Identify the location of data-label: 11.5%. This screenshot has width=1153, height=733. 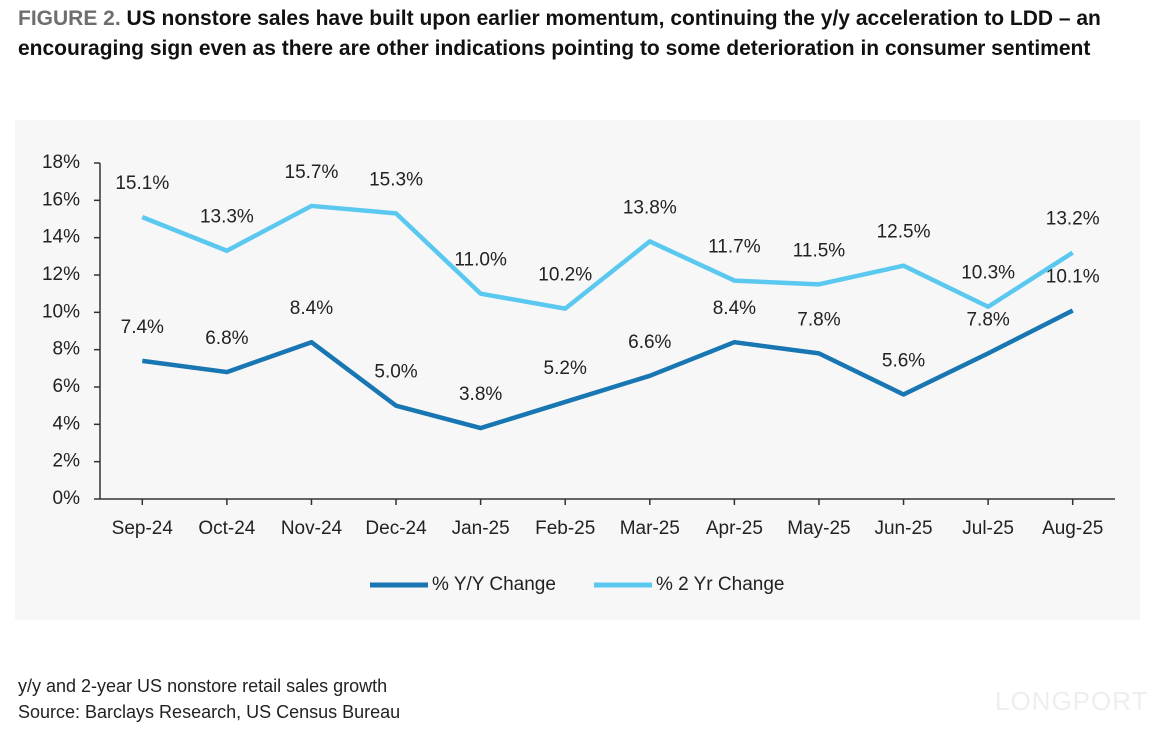
(819, 250).